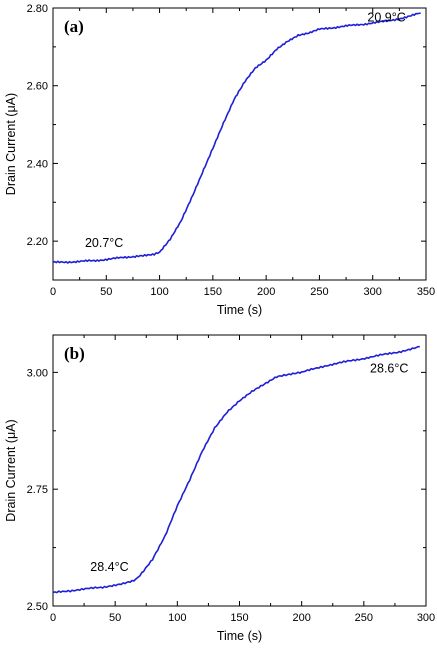 The image size is (437, 657). Describe the element at coordinates (389, 368) in the screenshot. I see `temperature-annotation: 28.6°C` at that location.